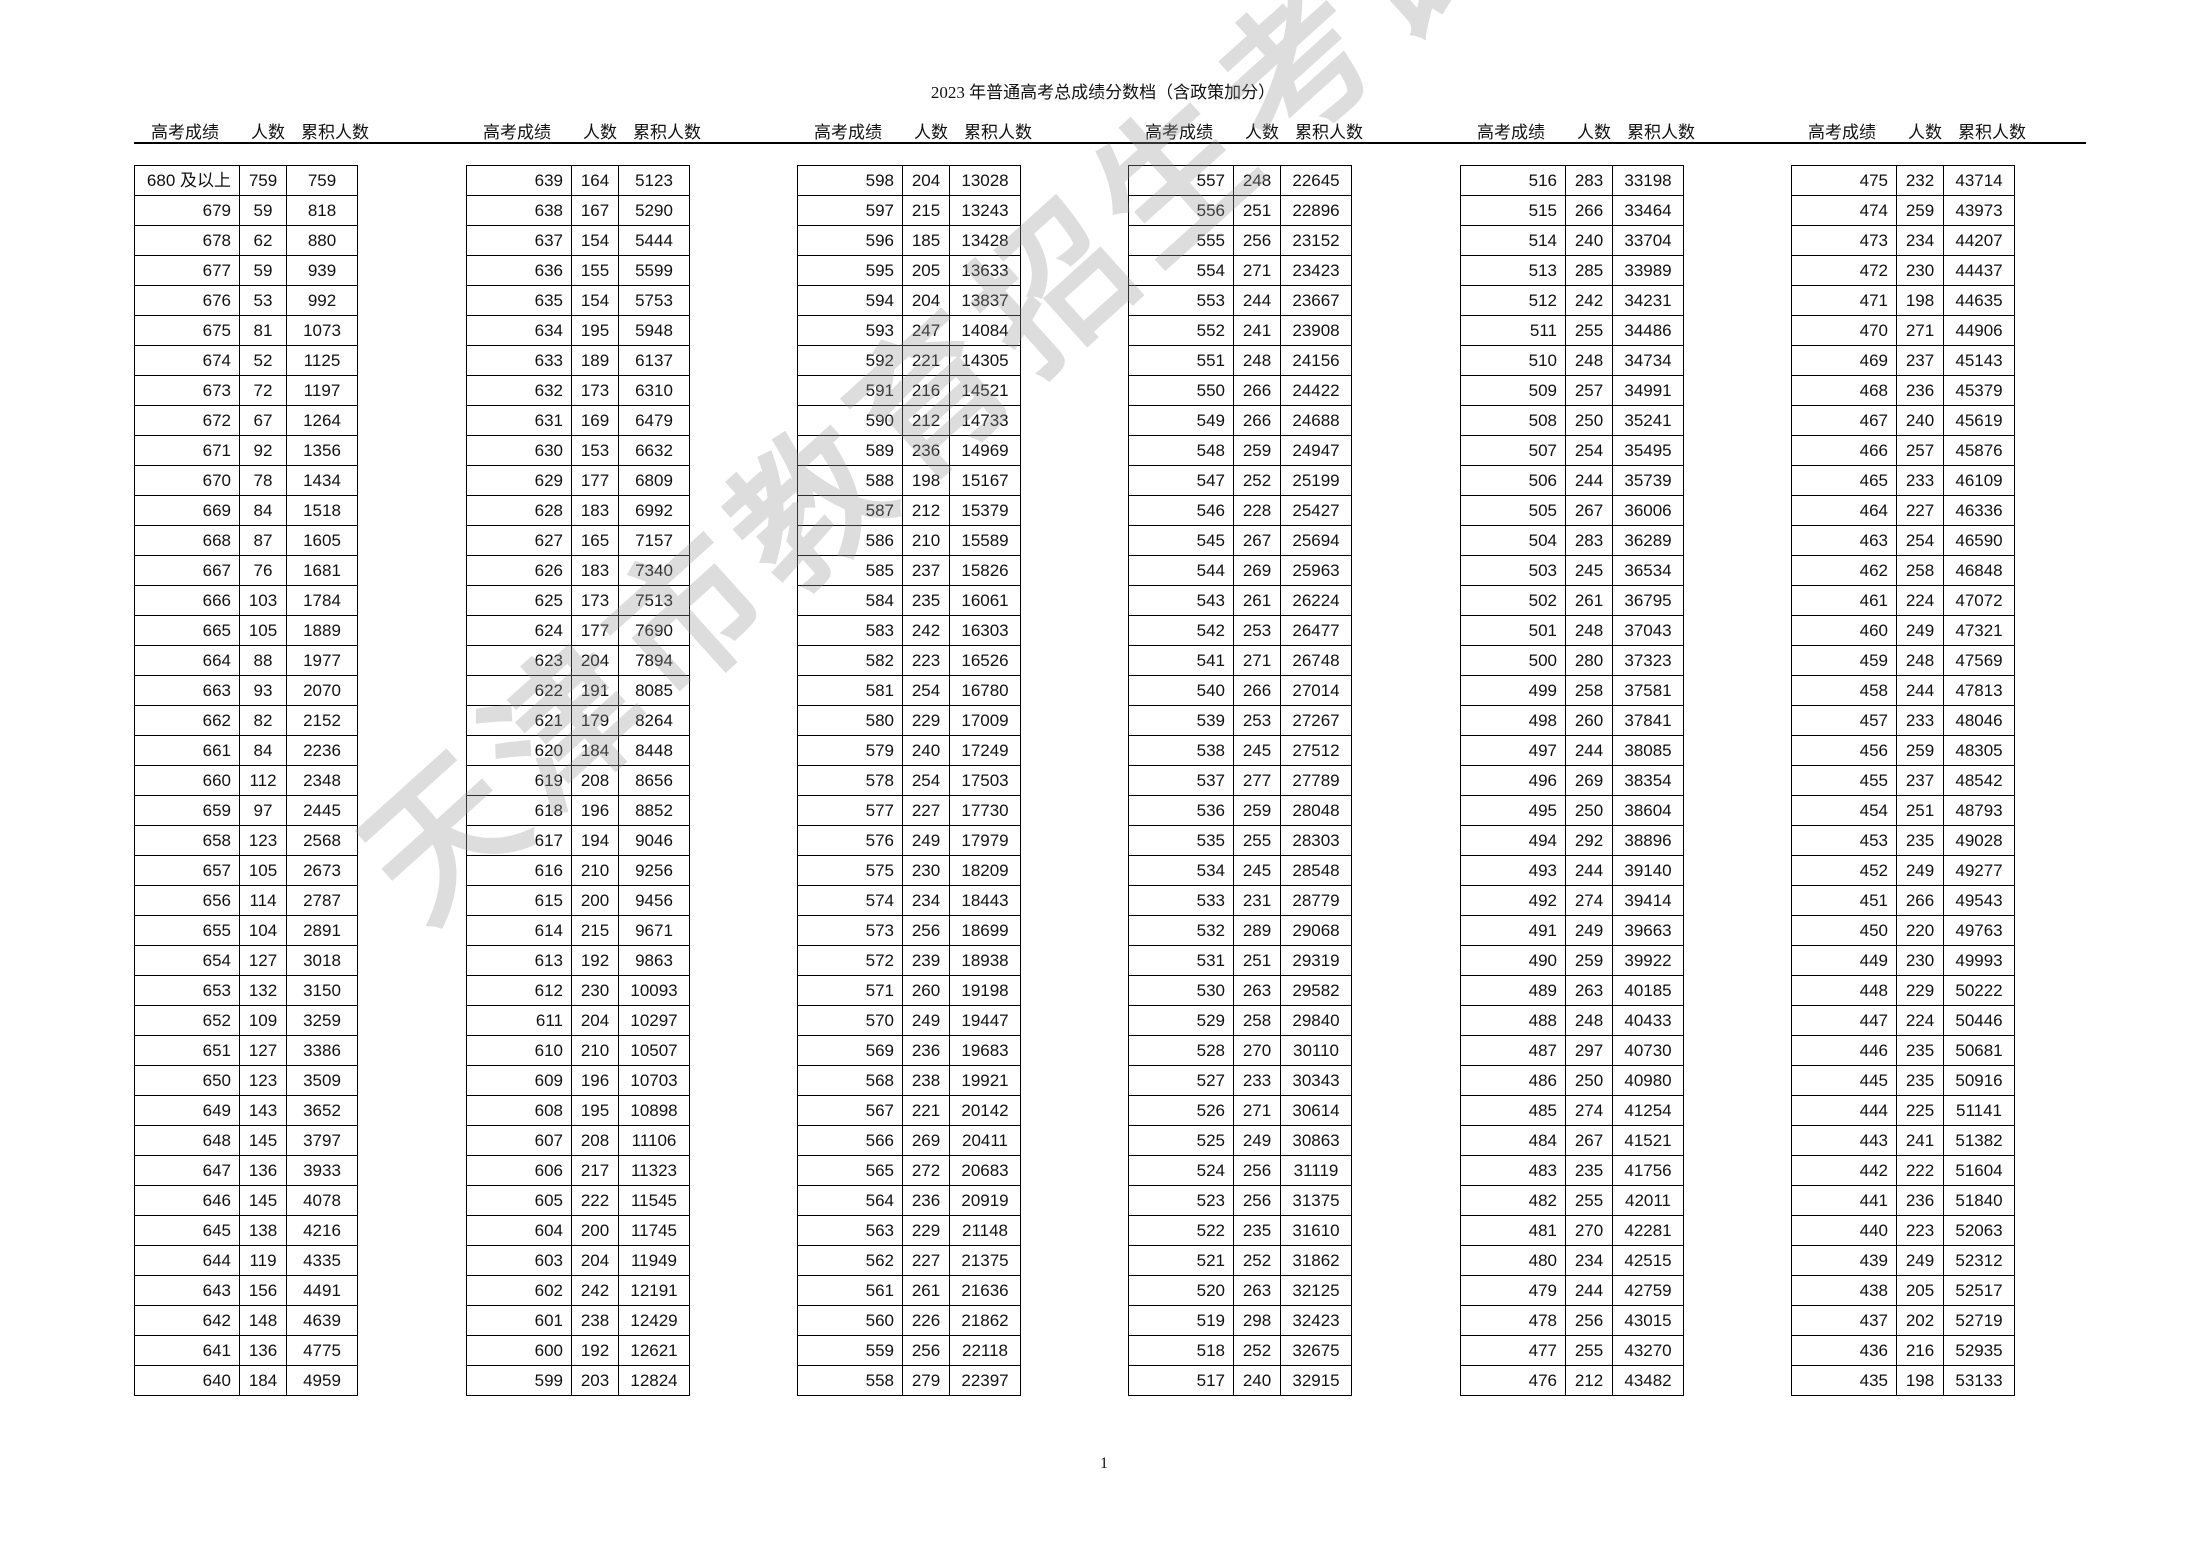 Image resolution: width=2206 pixels, height=1559 pixels. Describe the element at coordinates (1513, 210) in the screenshot. I see `score-cell: 515` at that location.